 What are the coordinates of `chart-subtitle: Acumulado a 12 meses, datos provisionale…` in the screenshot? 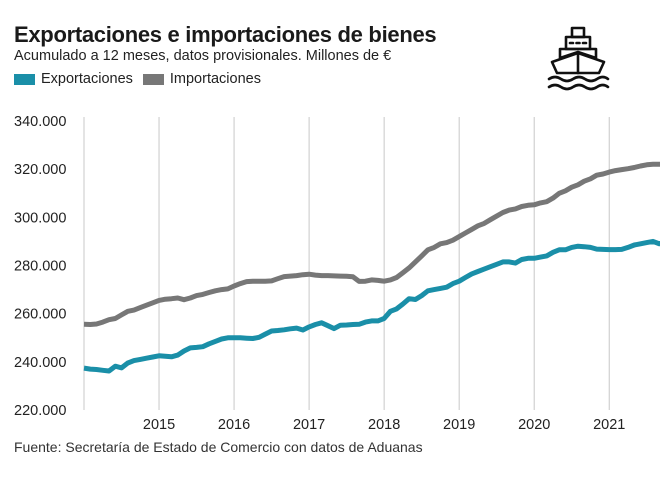 It's located at (203, 56).